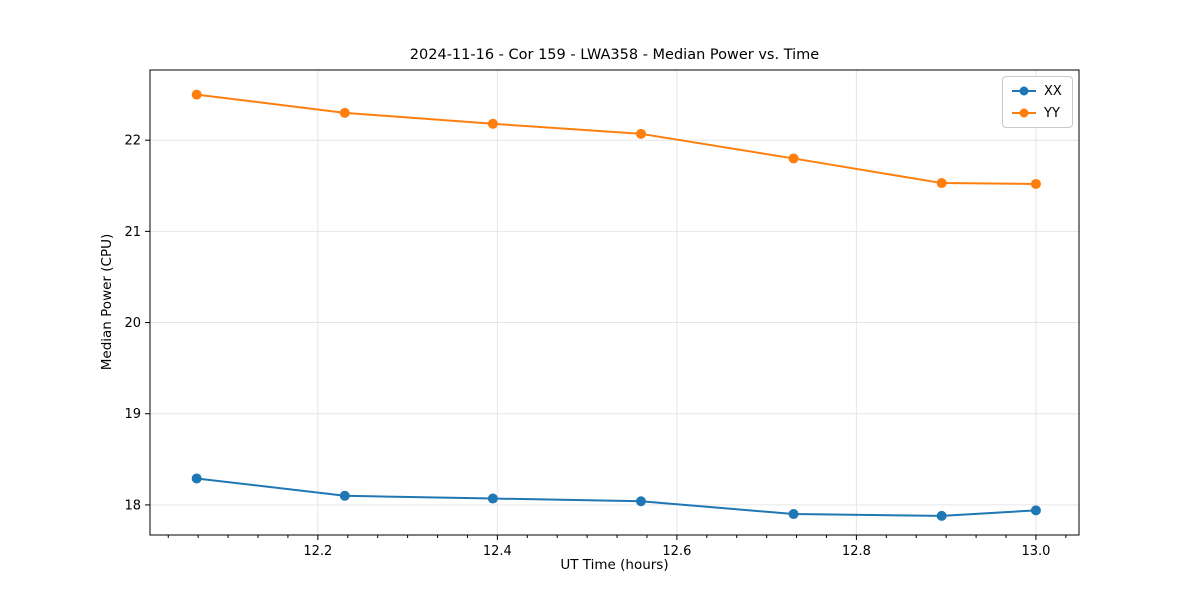 The image size is (1200, 600). Describe the element at coordinates (317, 551) in the screenshot. I see `x-tick-label: 12.2` at that location.